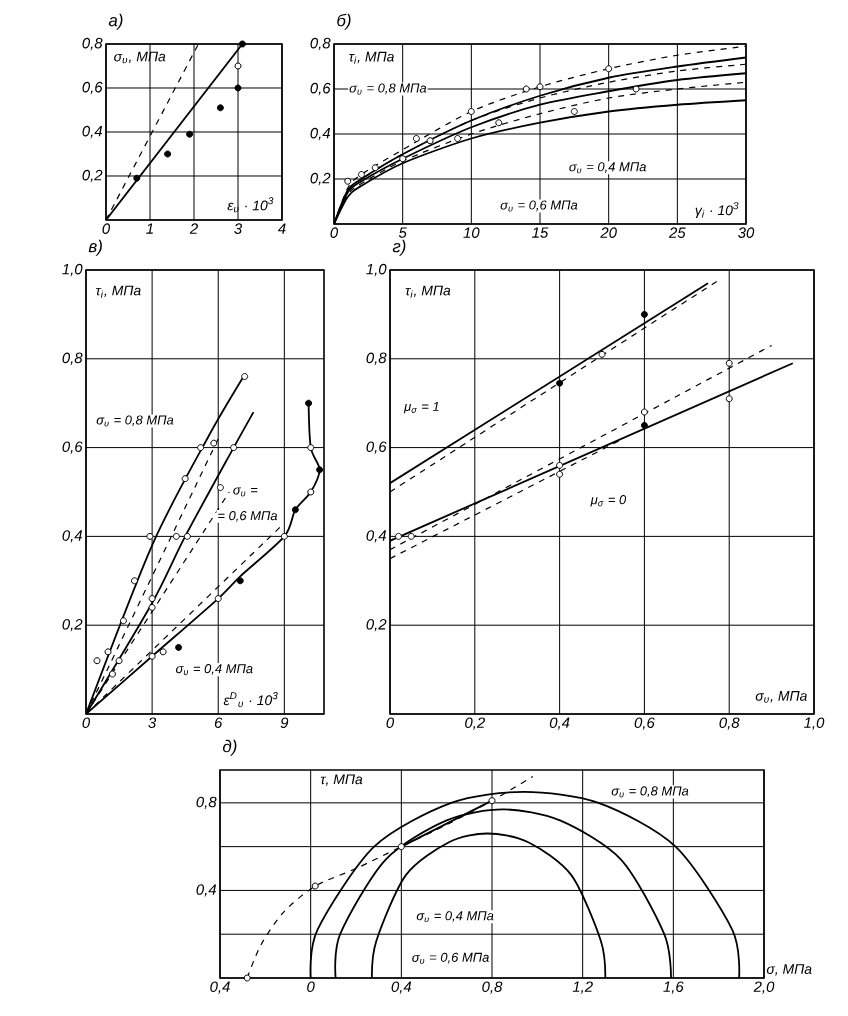  What do you see at coordinates (344, 21) in the screenshot?
I see `chart-title: б)` at bounding box center [344, 21].